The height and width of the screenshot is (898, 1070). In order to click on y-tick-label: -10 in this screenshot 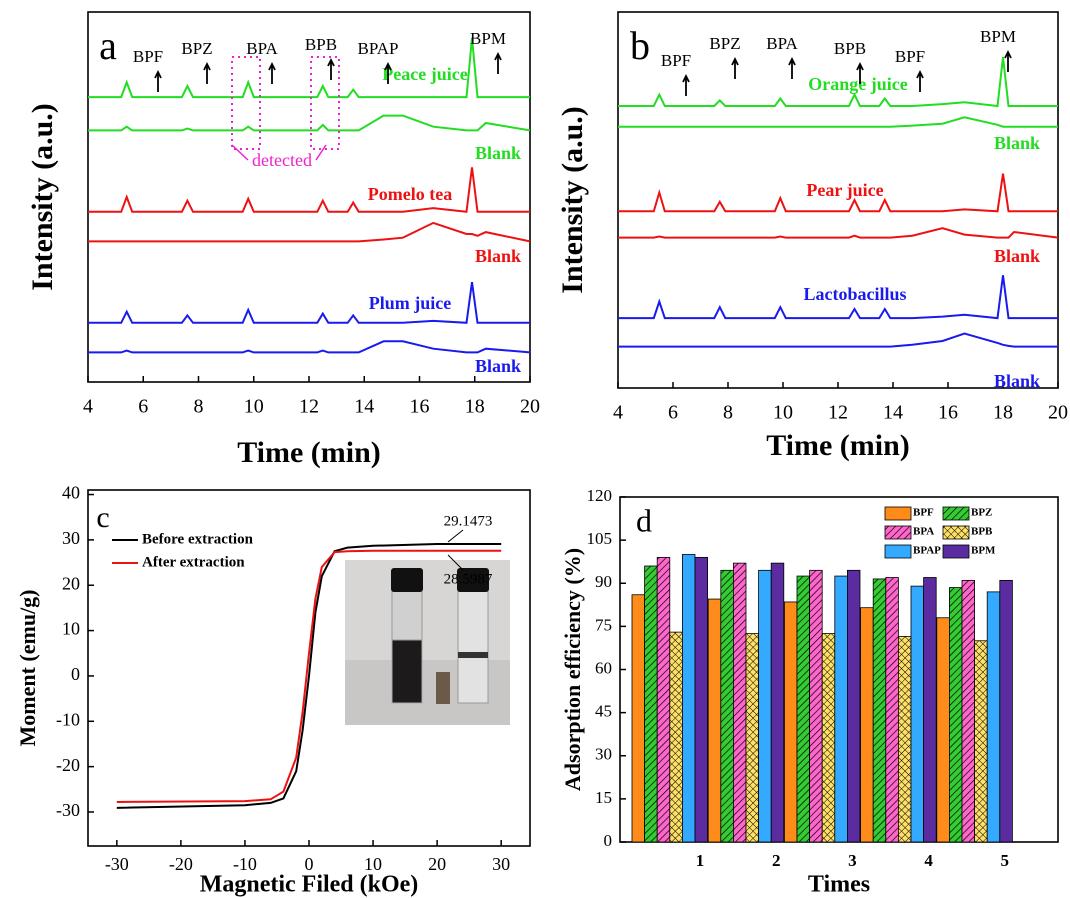, I will do `click(68, 719)`.